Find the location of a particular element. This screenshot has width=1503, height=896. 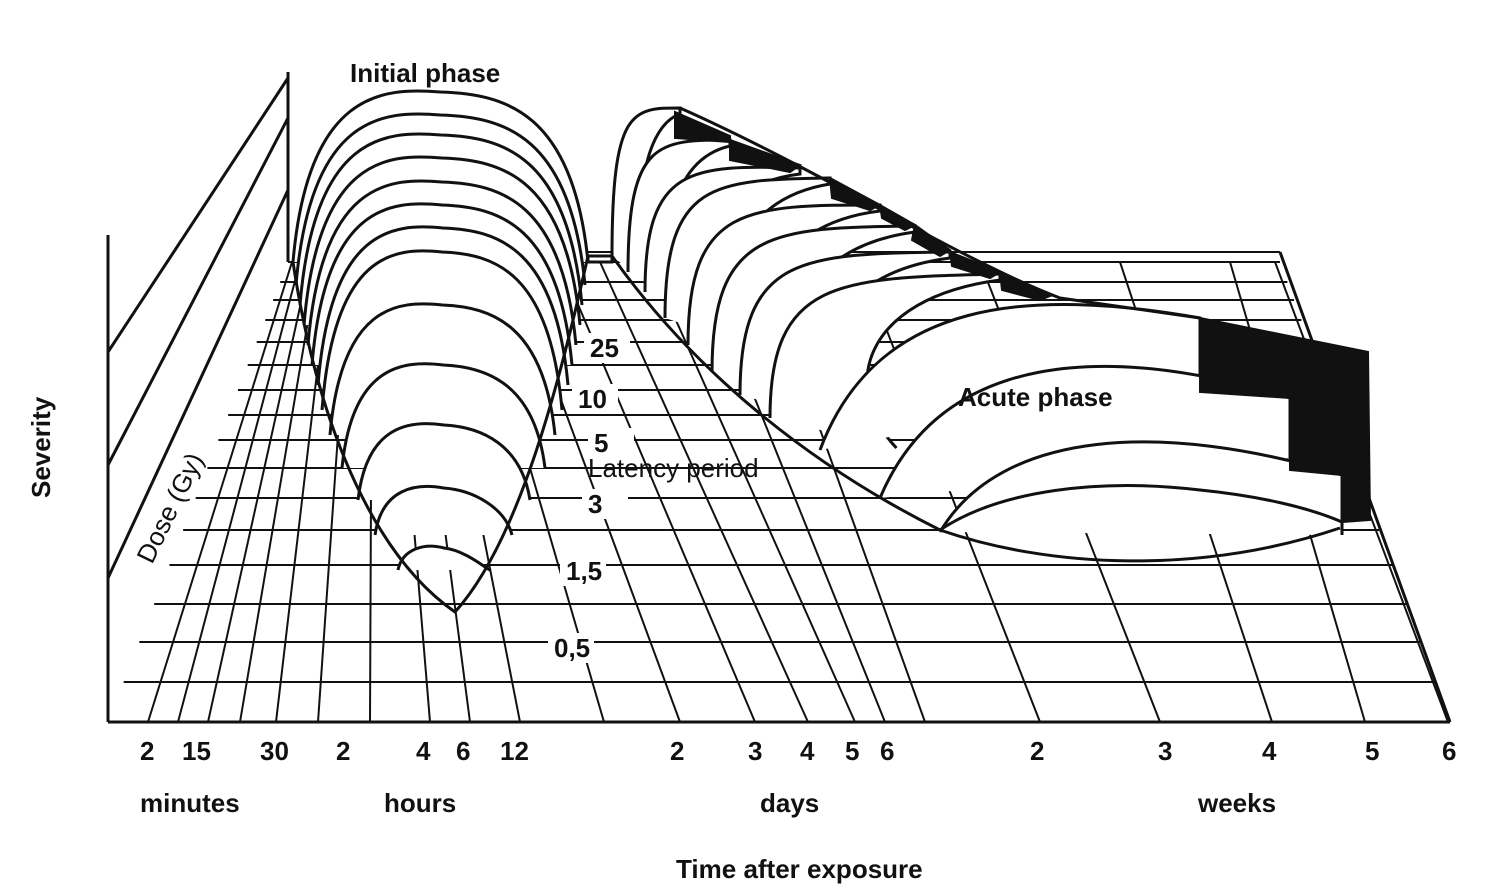

dose-level-label: 0,5 is located at coordinates (572, 648).